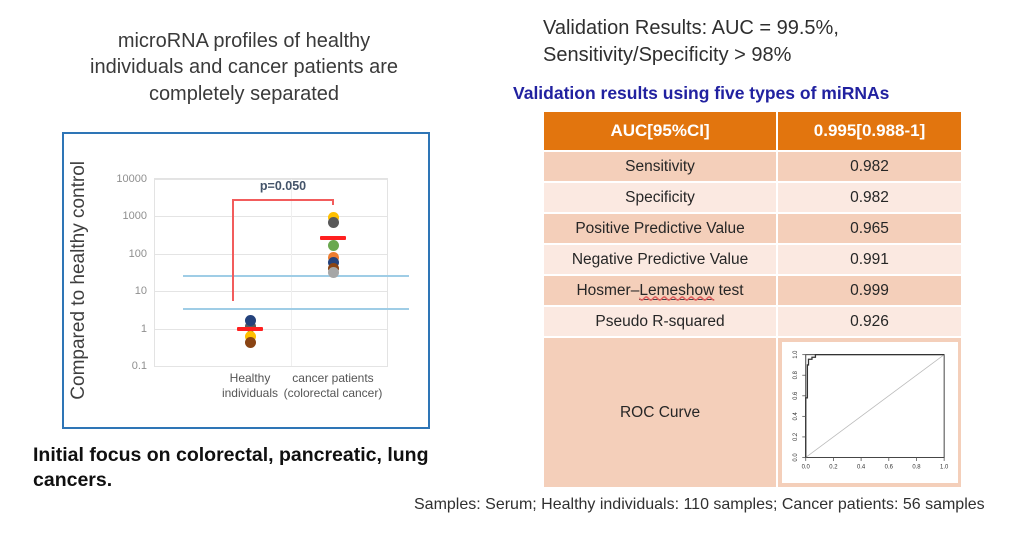 This screenshot has width=1024, height=533. Describe the element at coordinates (869, 131) in the screenshot. I see `header-value-cell: 0.995[0.988-1]` at that location.